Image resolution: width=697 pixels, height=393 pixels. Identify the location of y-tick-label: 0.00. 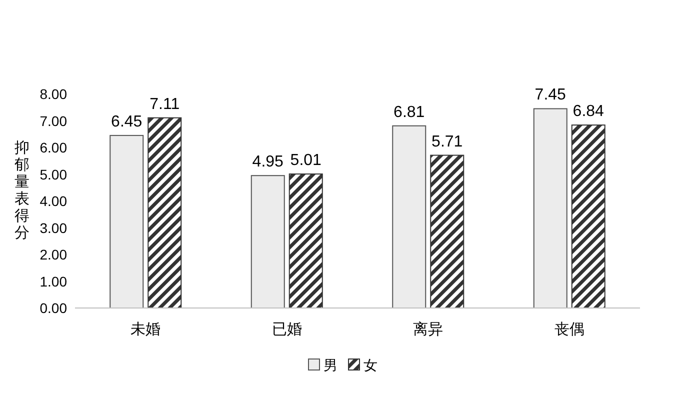
(54, 308).